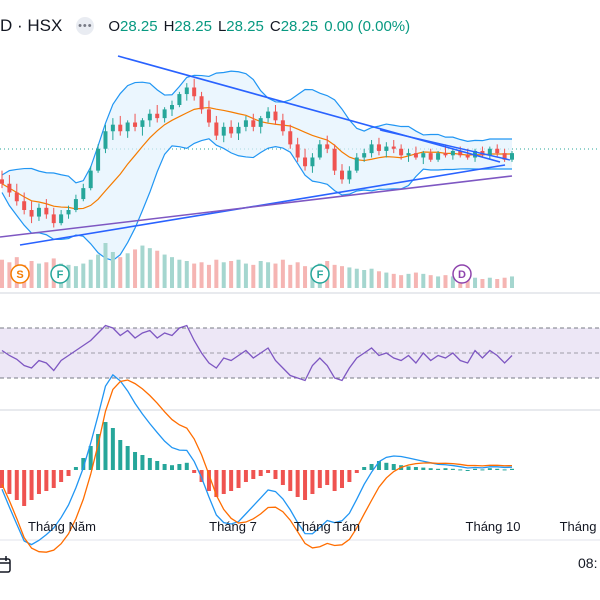  Describe the element at coordinates (578, 526) in the screenshot. I see `time-axis-label: Tháng` at that location.